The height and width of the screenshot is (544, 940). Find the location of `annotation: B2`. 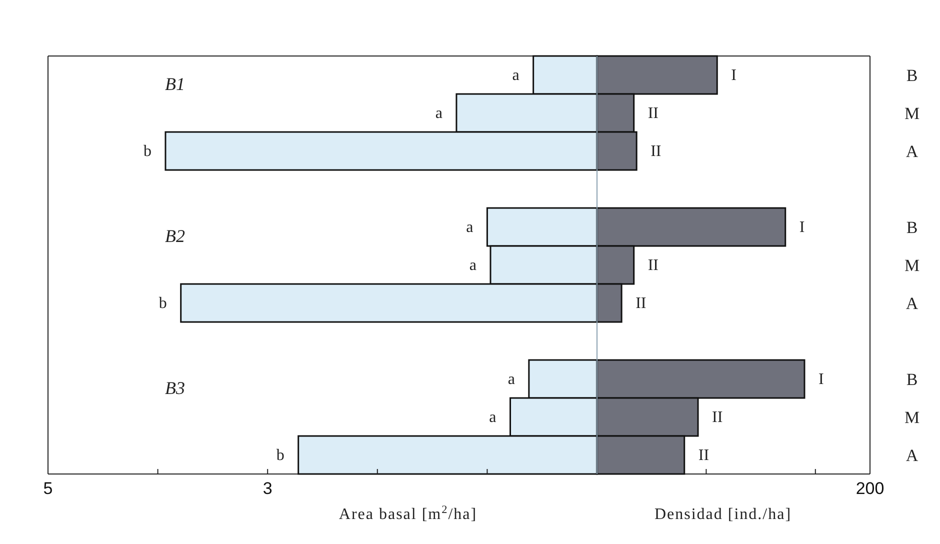

annotation: B2 is located at coordinates (175, 236).